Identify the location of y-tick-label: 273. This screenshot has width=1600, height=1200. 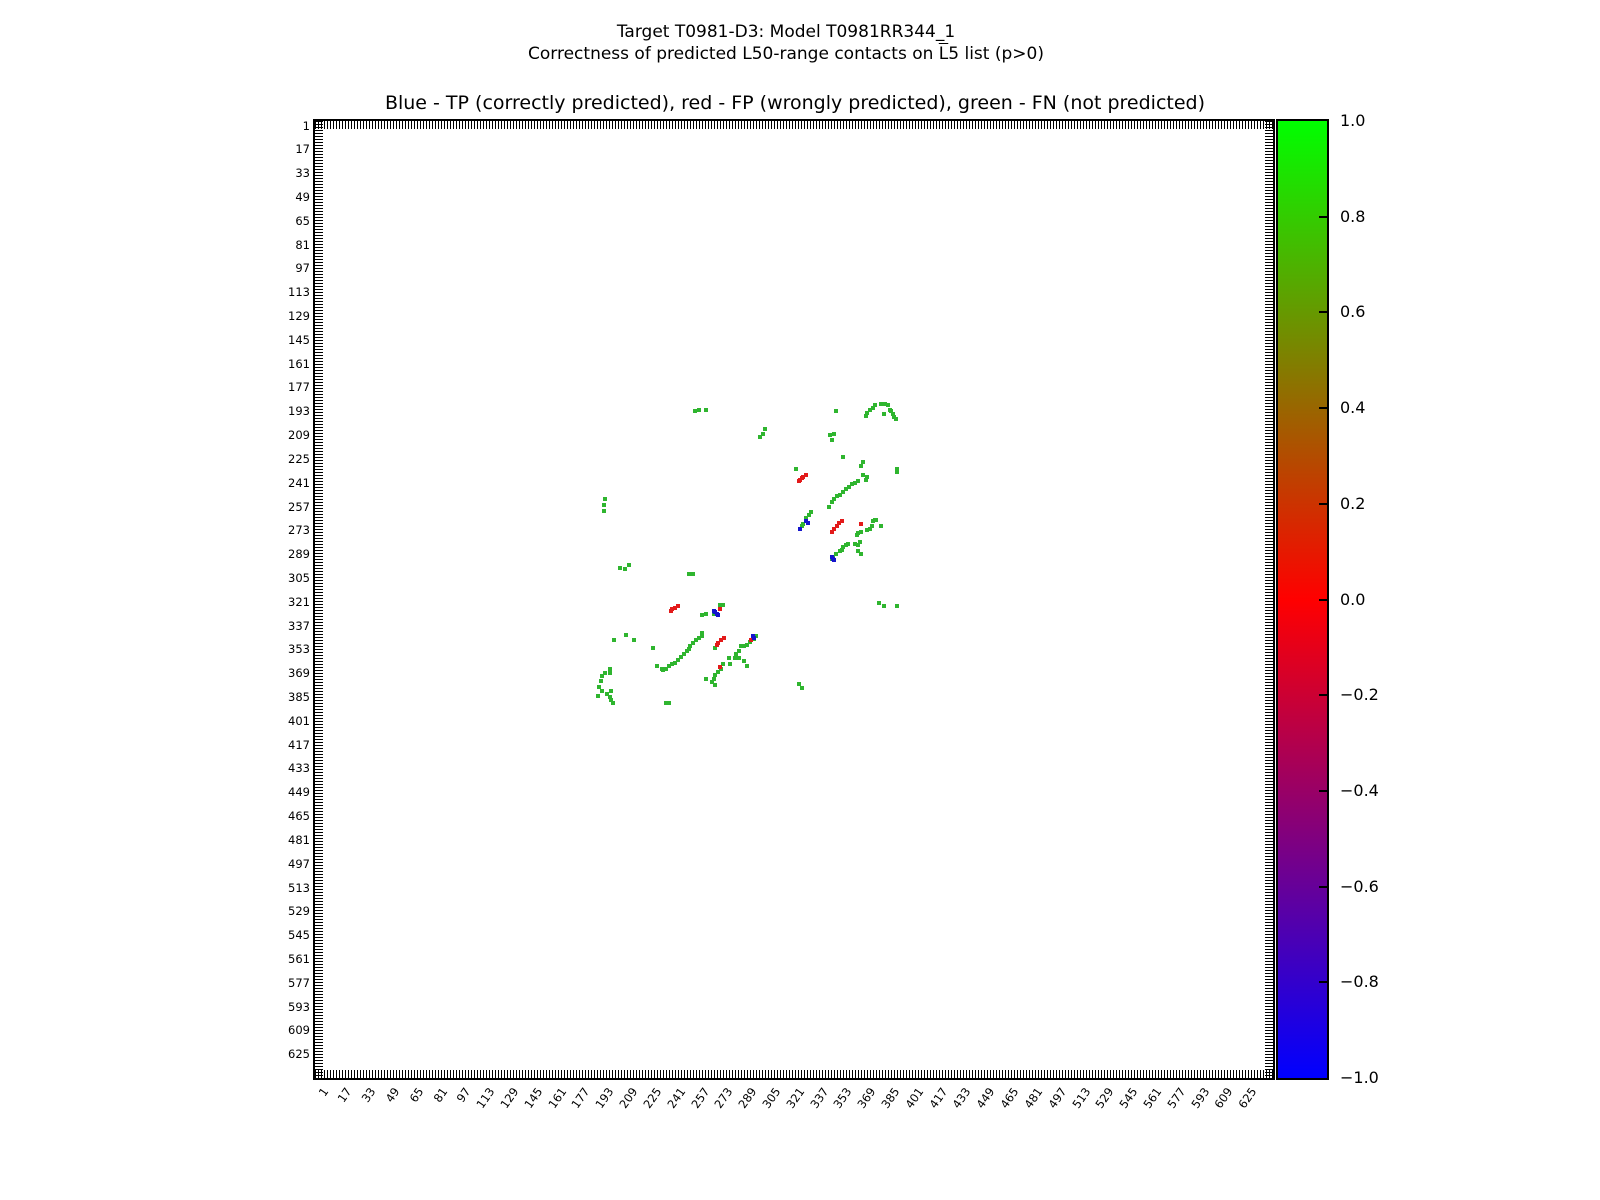
(299, 530).